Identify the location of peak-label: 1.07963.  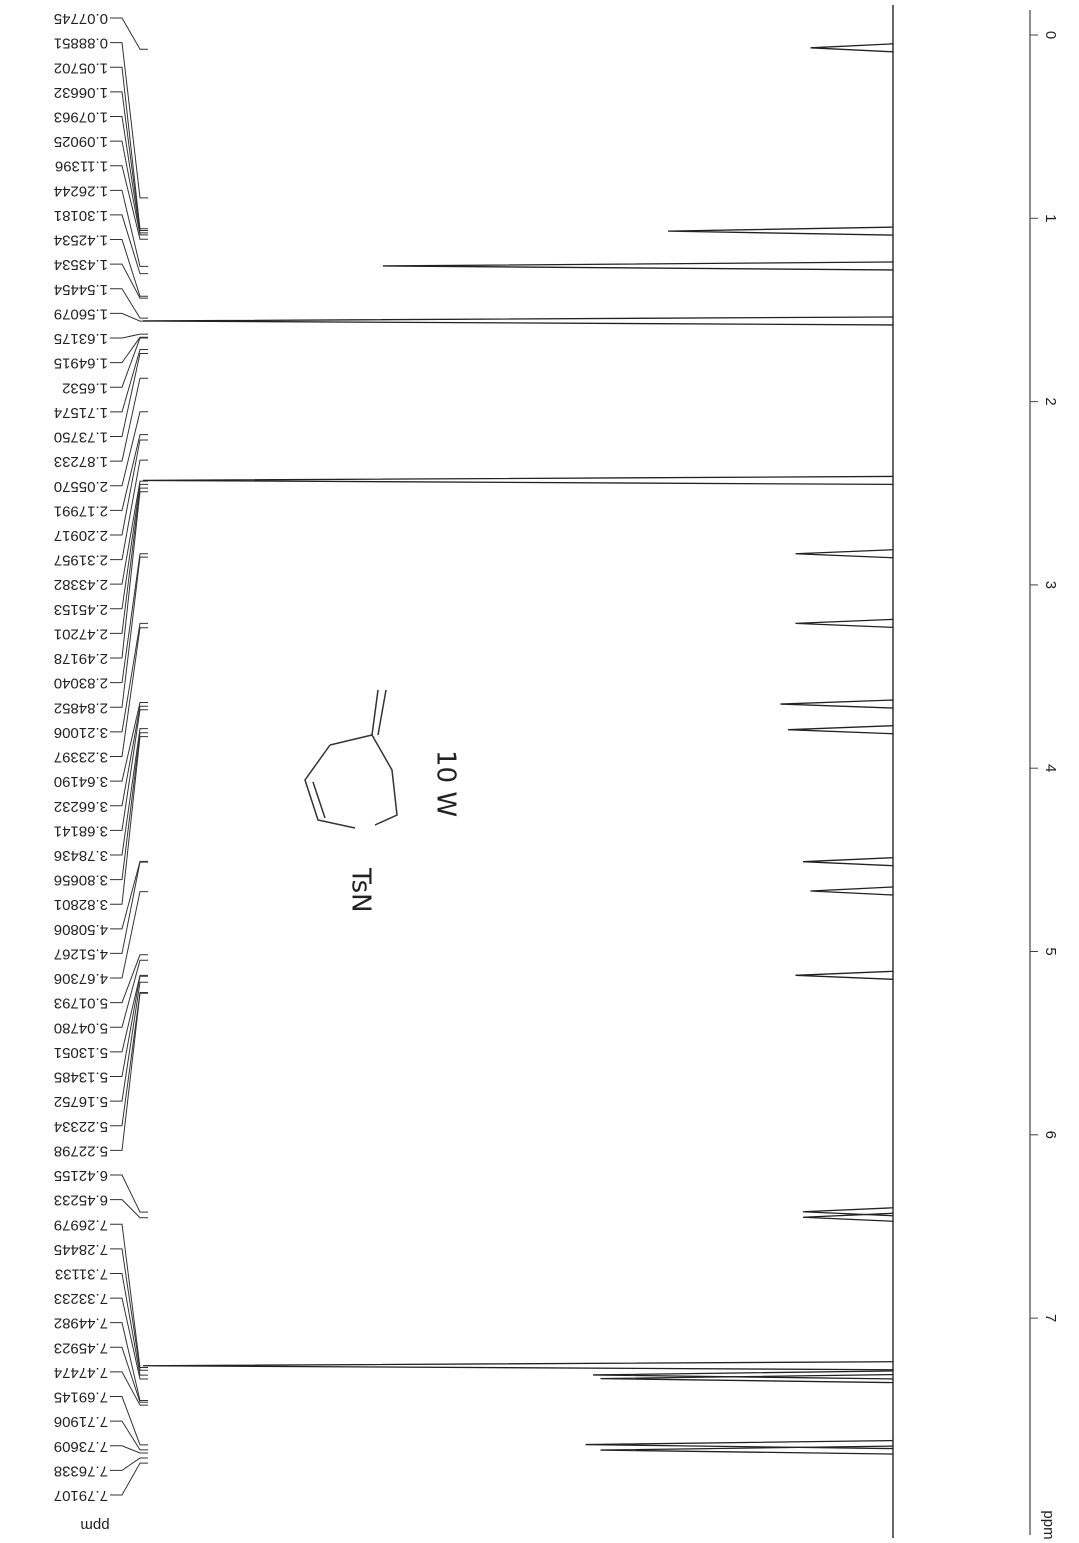
(81, 116).